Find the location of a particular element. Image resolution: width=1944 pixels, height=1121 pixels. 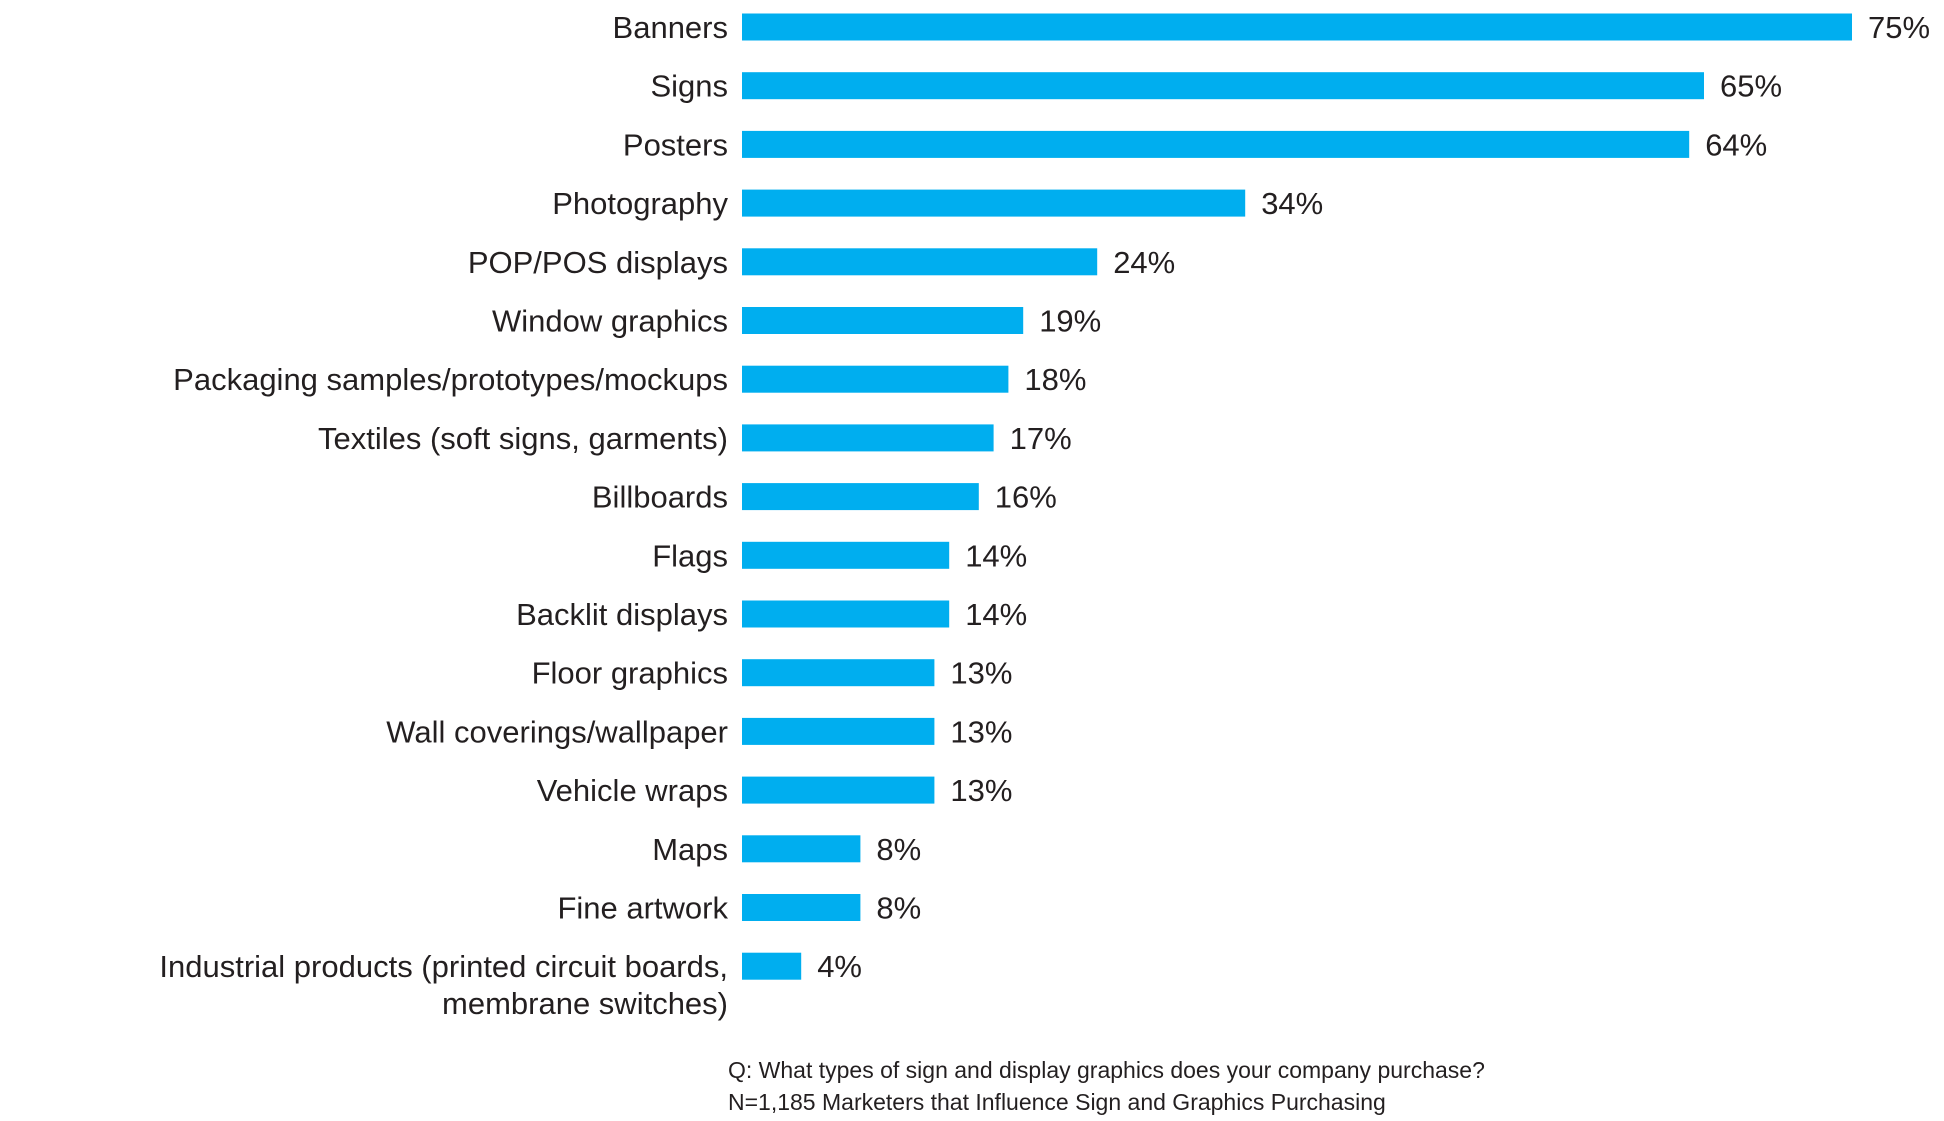

category-label-line: Flags is located at coordinates (690, 555).